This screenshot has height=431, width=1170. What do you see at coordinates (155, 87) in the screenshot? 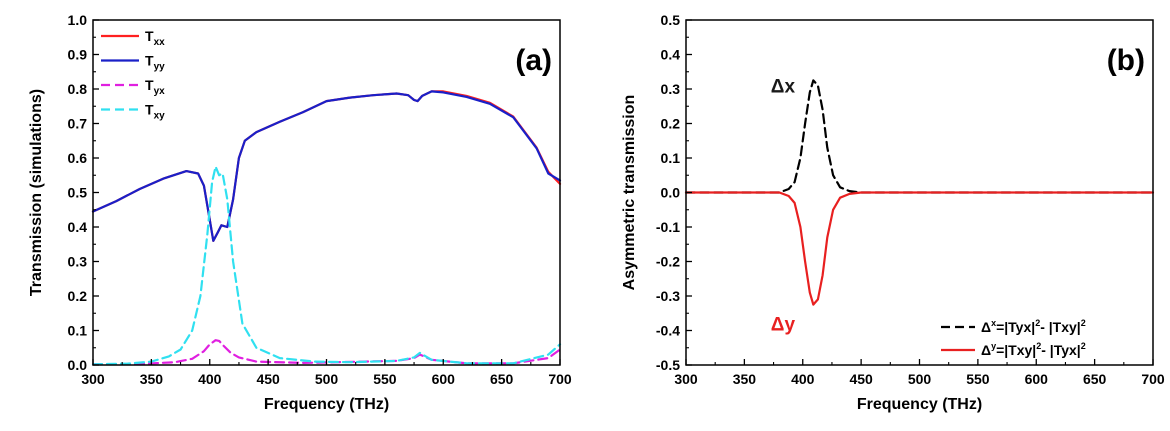
I see `legend-entry: Tyx` at bounding box center [155, 87].